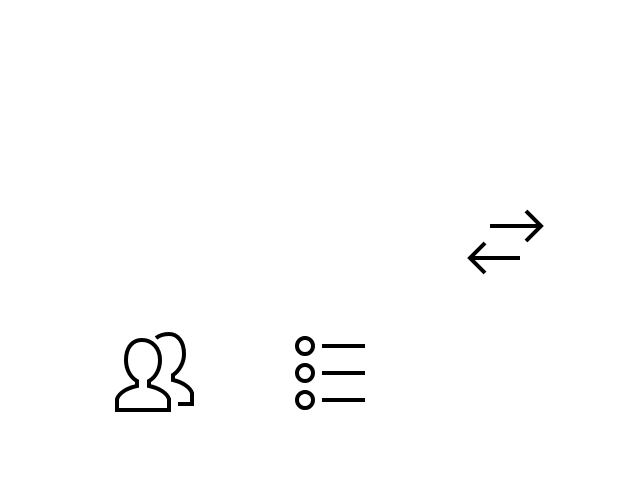 This screenshot has width=640, height=480. I want to click on people-icon, so click(154, 371).